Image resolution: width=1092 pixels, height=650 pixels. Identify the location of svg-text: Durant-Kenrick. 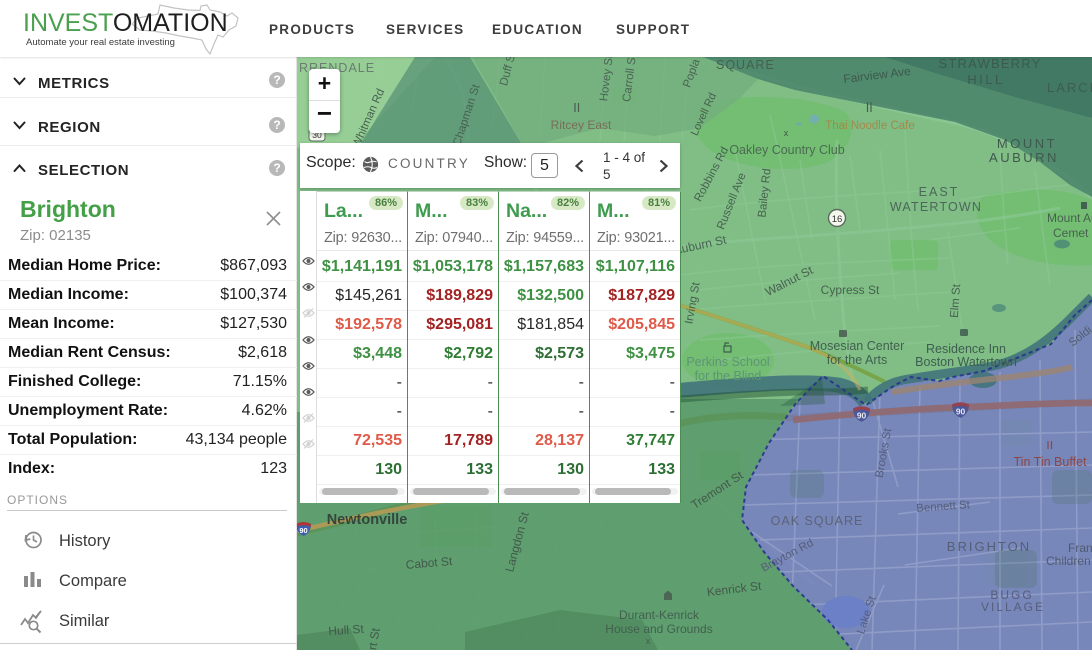
(659, 615).